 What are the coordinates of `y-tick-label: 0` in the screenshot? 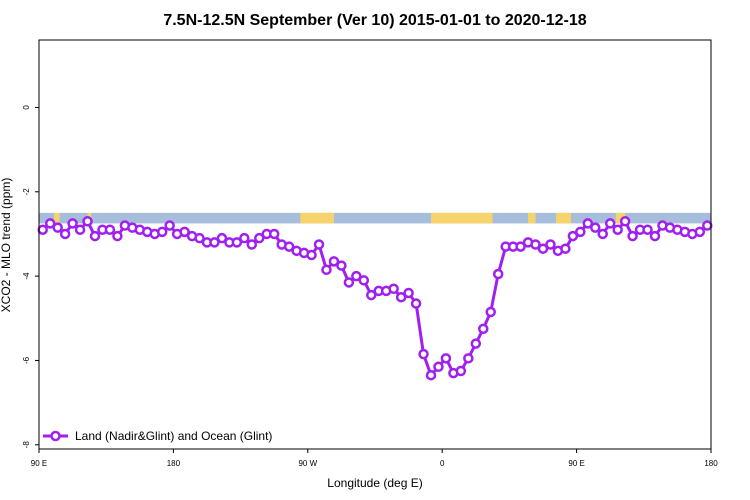 It's located at (26, 107).